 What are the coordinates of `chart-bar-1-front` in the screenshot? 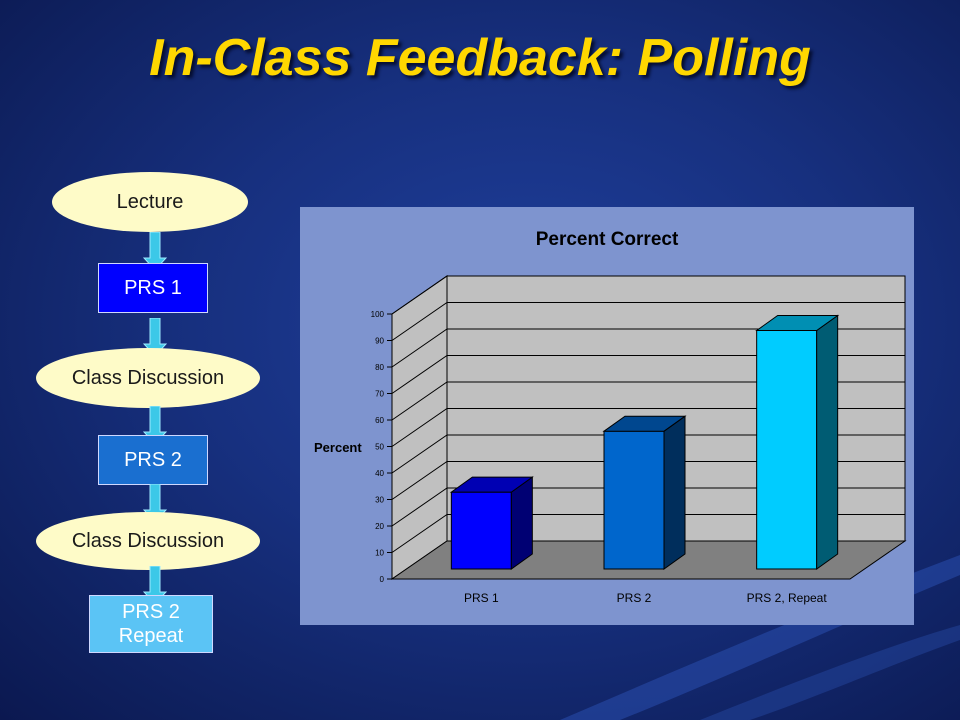 It's located at (481, 530).